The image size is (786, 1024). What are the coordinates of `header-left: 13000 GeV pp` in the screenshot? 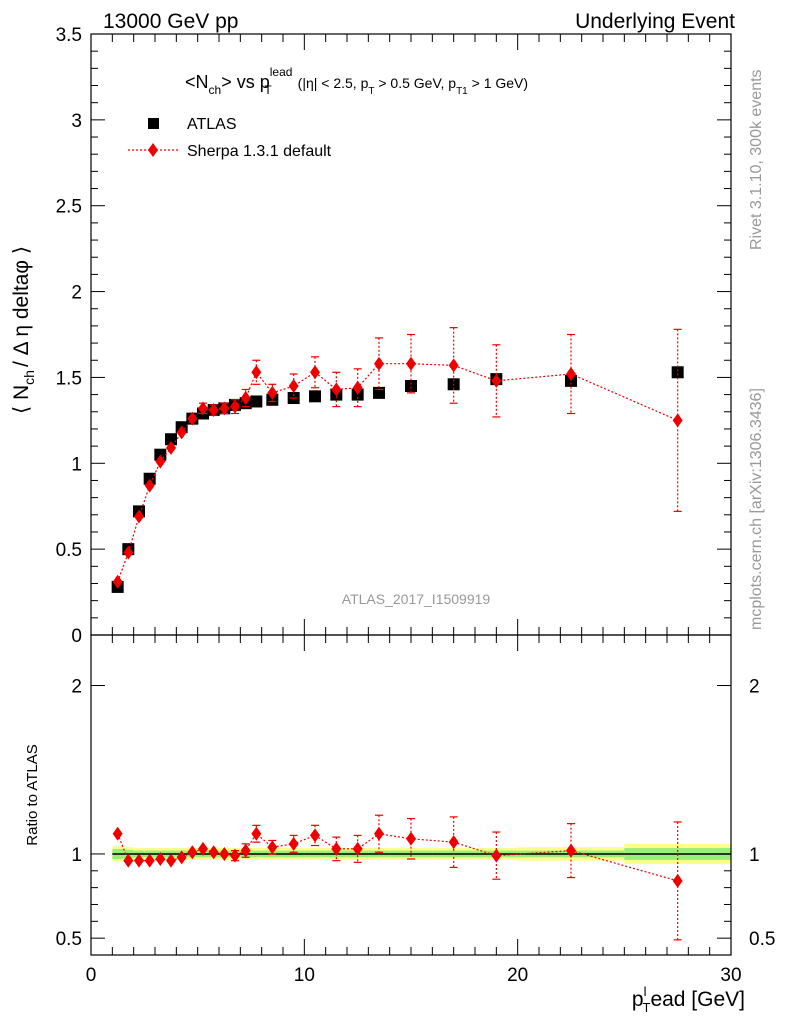 It's located at (170, 21).